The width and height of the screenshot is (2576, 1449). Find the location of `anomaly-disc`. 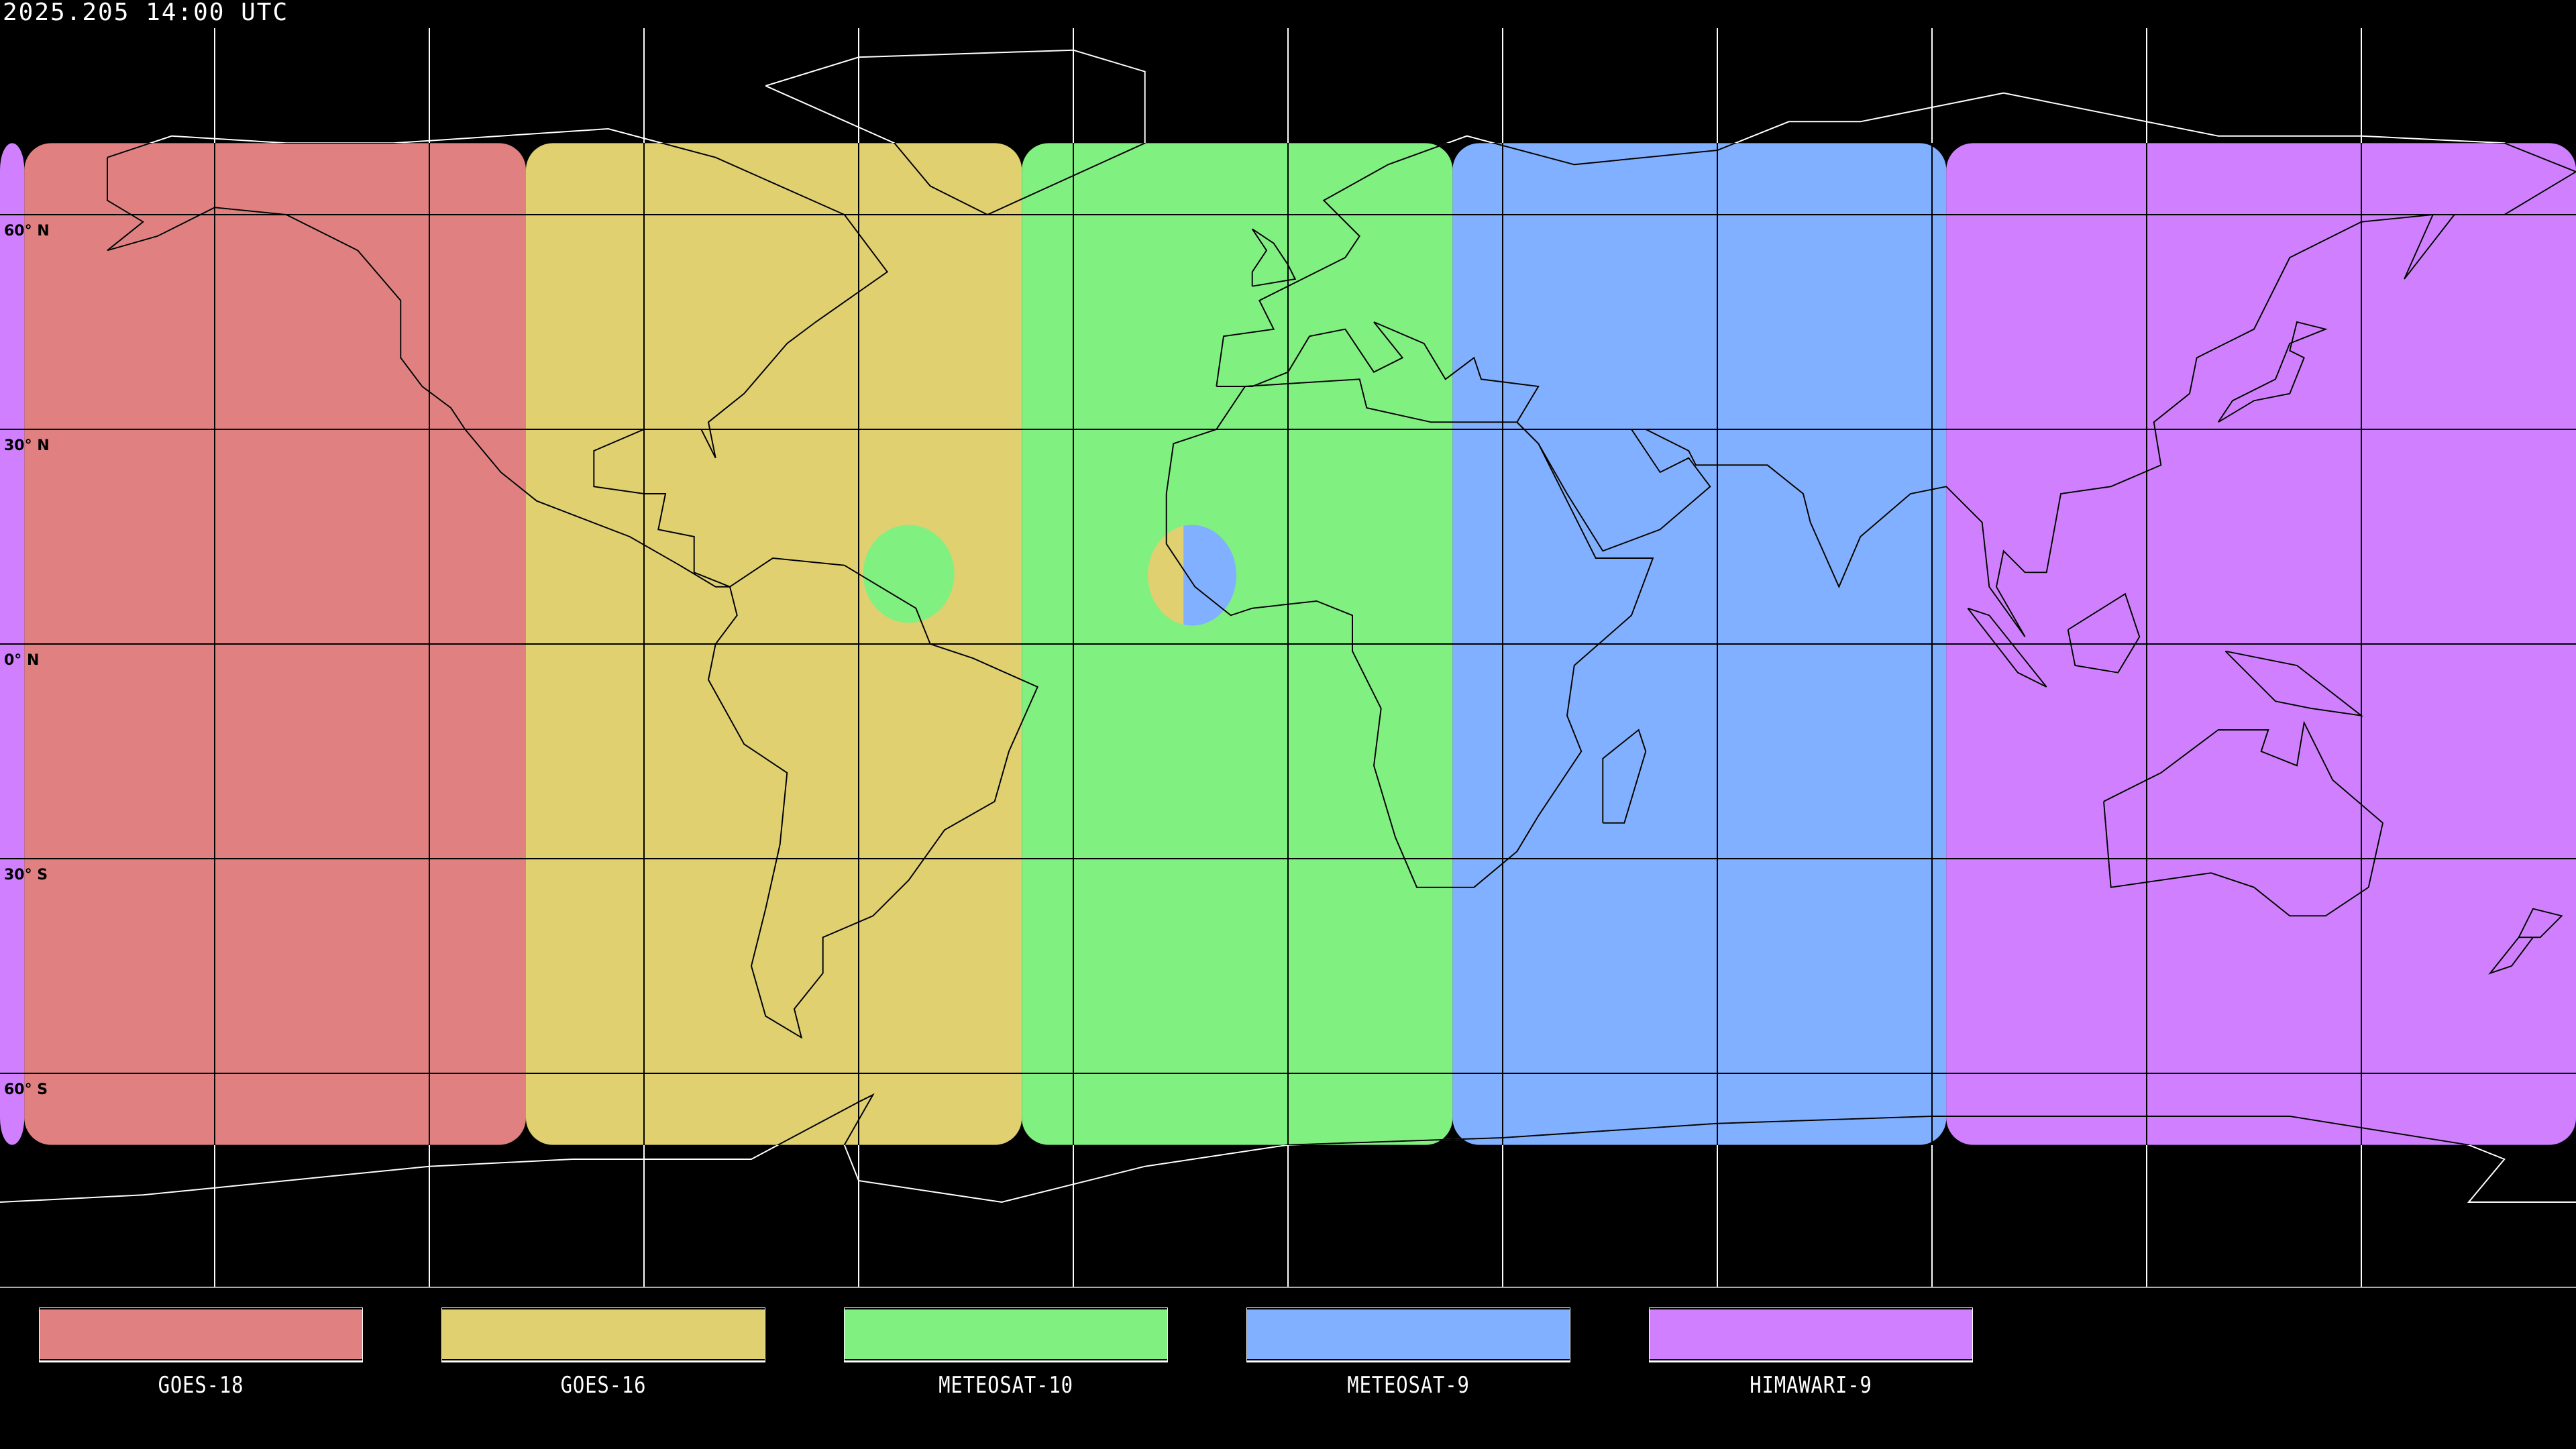

anomaly-disc is located at coordinates (909, 574).